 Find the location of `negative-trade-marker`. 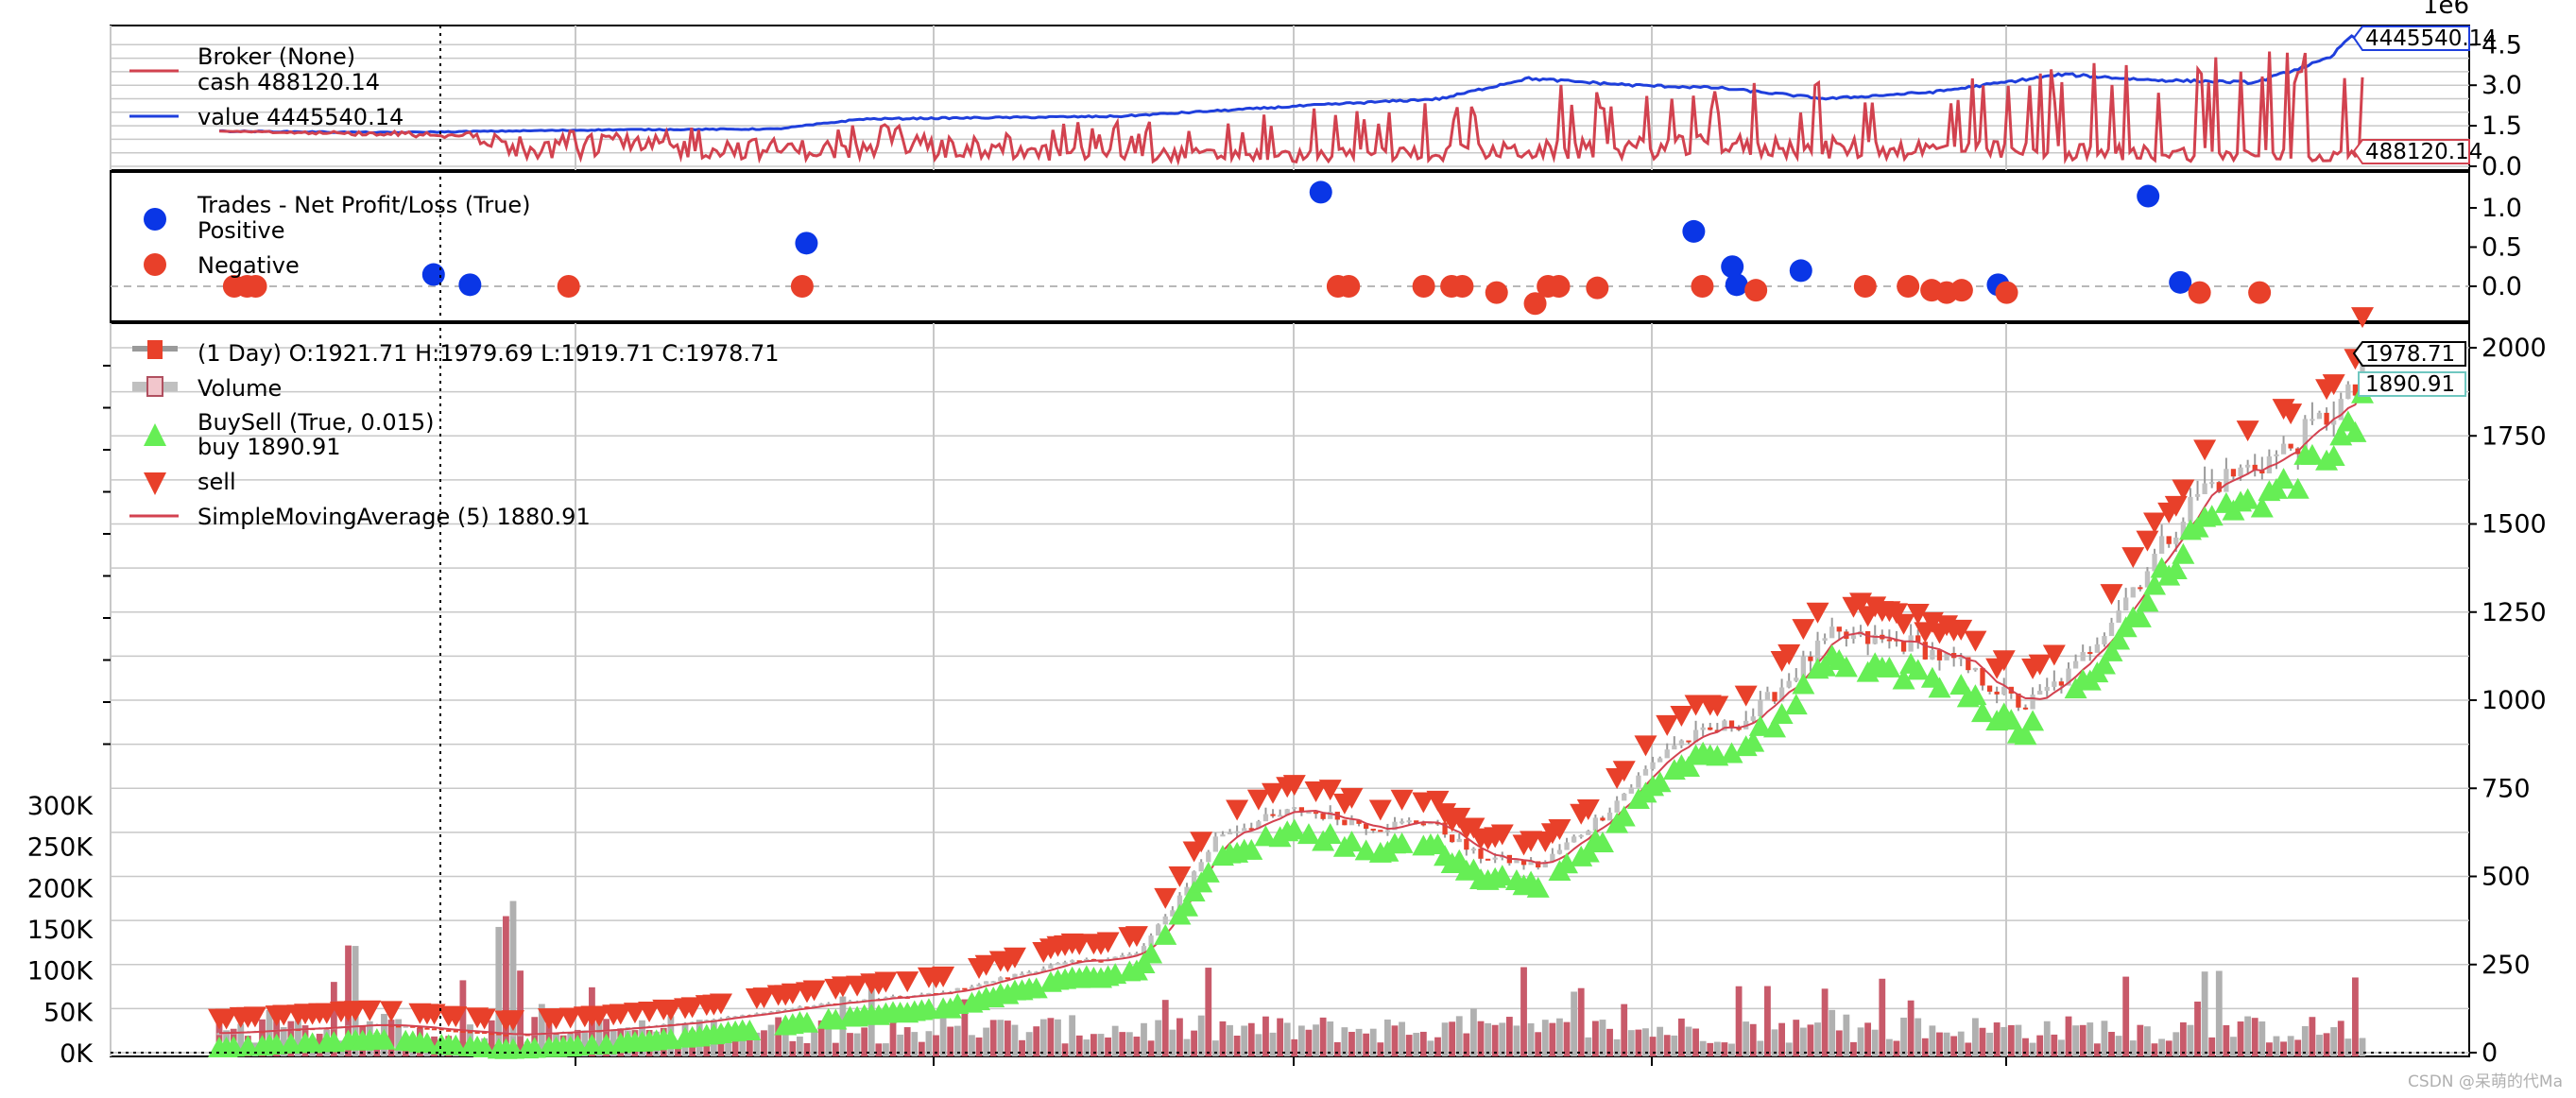

negative-trade-marker is located at coordinates (1702, 286).